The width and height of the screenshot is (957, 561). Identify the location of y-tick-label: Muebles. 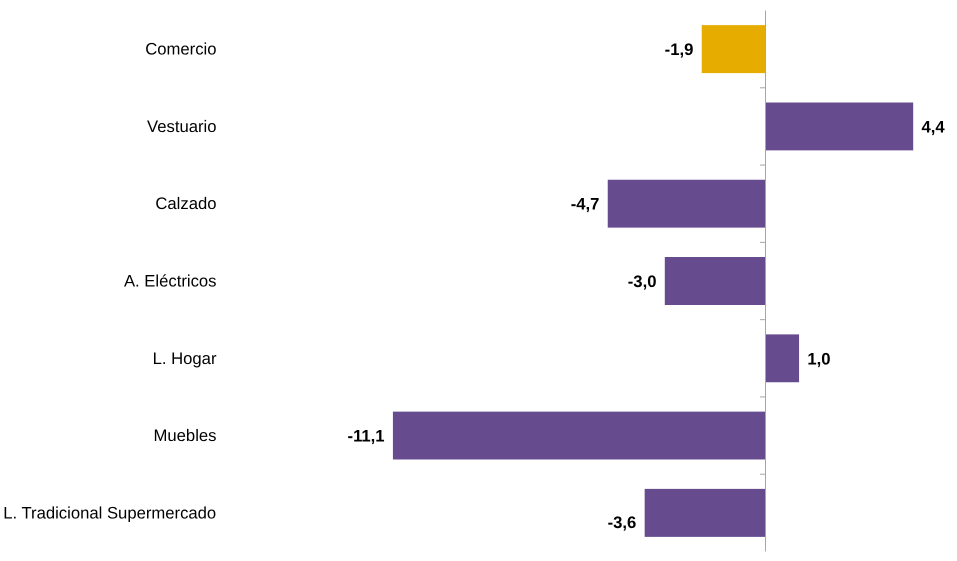
(185, 436).